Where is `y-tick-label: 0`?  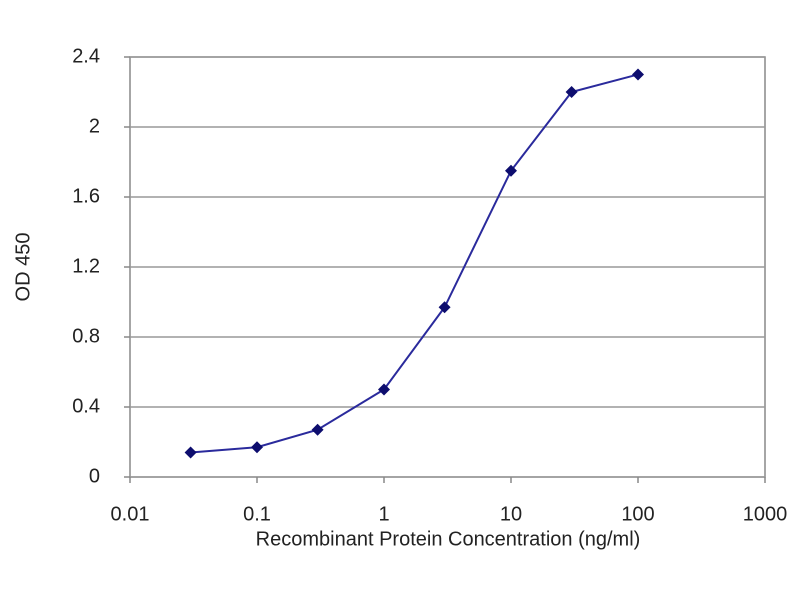
y-tick-label: 0 is located at coordinates (94, 476).